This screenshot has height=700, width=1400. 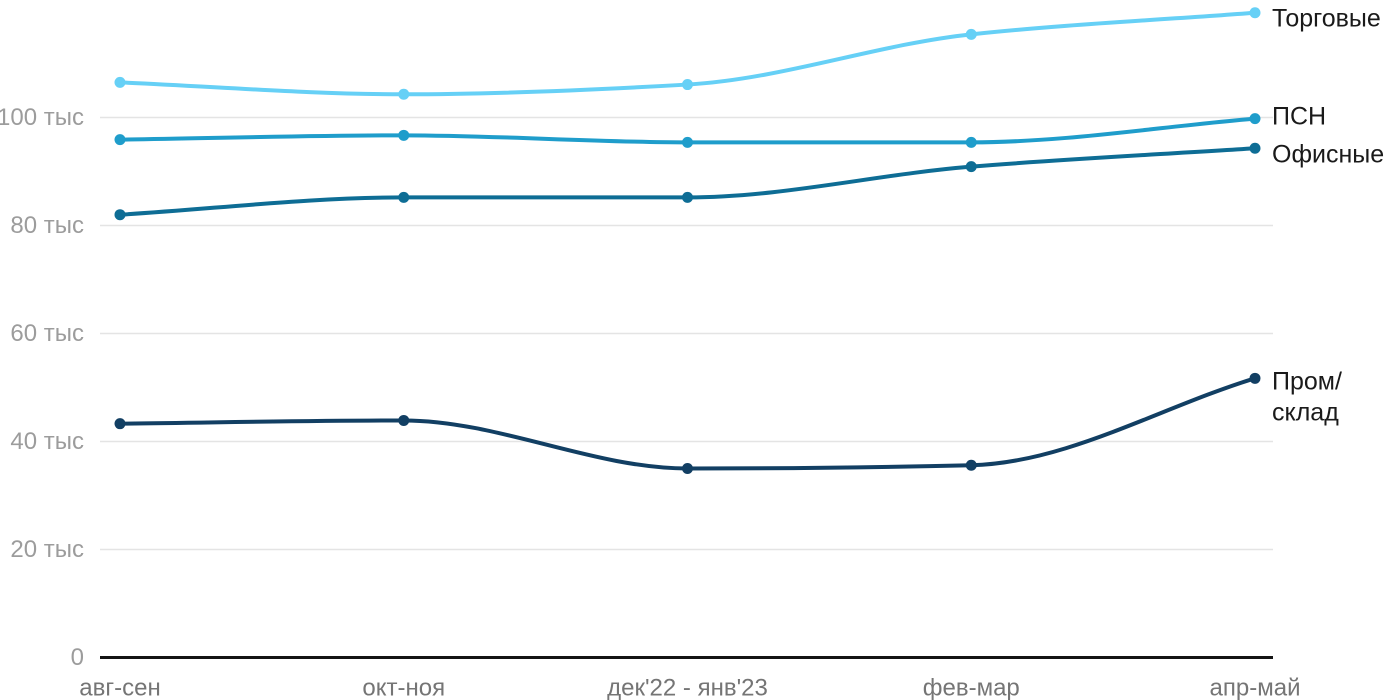 What do you see at coordinates (1328, 154) in the screenshot?
I see `series-label-ofisnye: Офисные` at bounding box center [1328, 154].